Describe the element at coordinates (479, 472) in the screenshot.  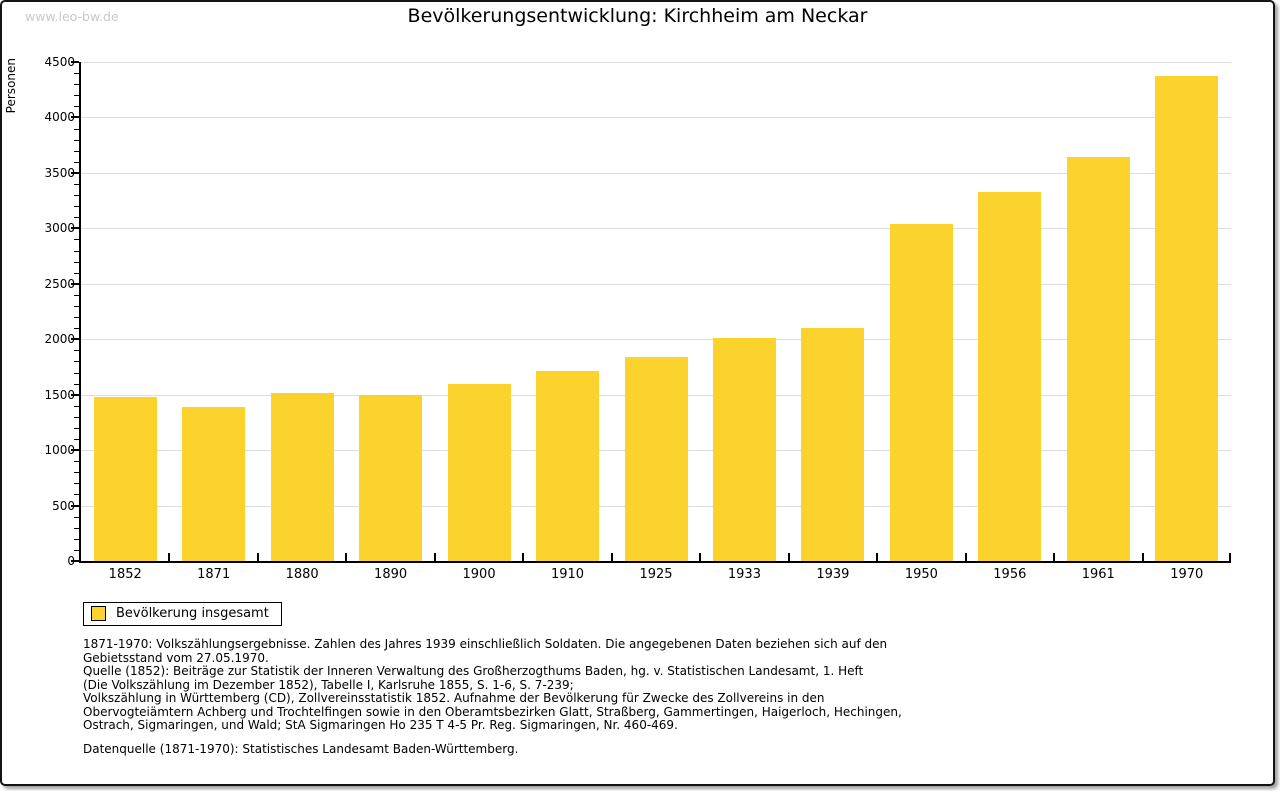
I see `bar-1900` at that location.